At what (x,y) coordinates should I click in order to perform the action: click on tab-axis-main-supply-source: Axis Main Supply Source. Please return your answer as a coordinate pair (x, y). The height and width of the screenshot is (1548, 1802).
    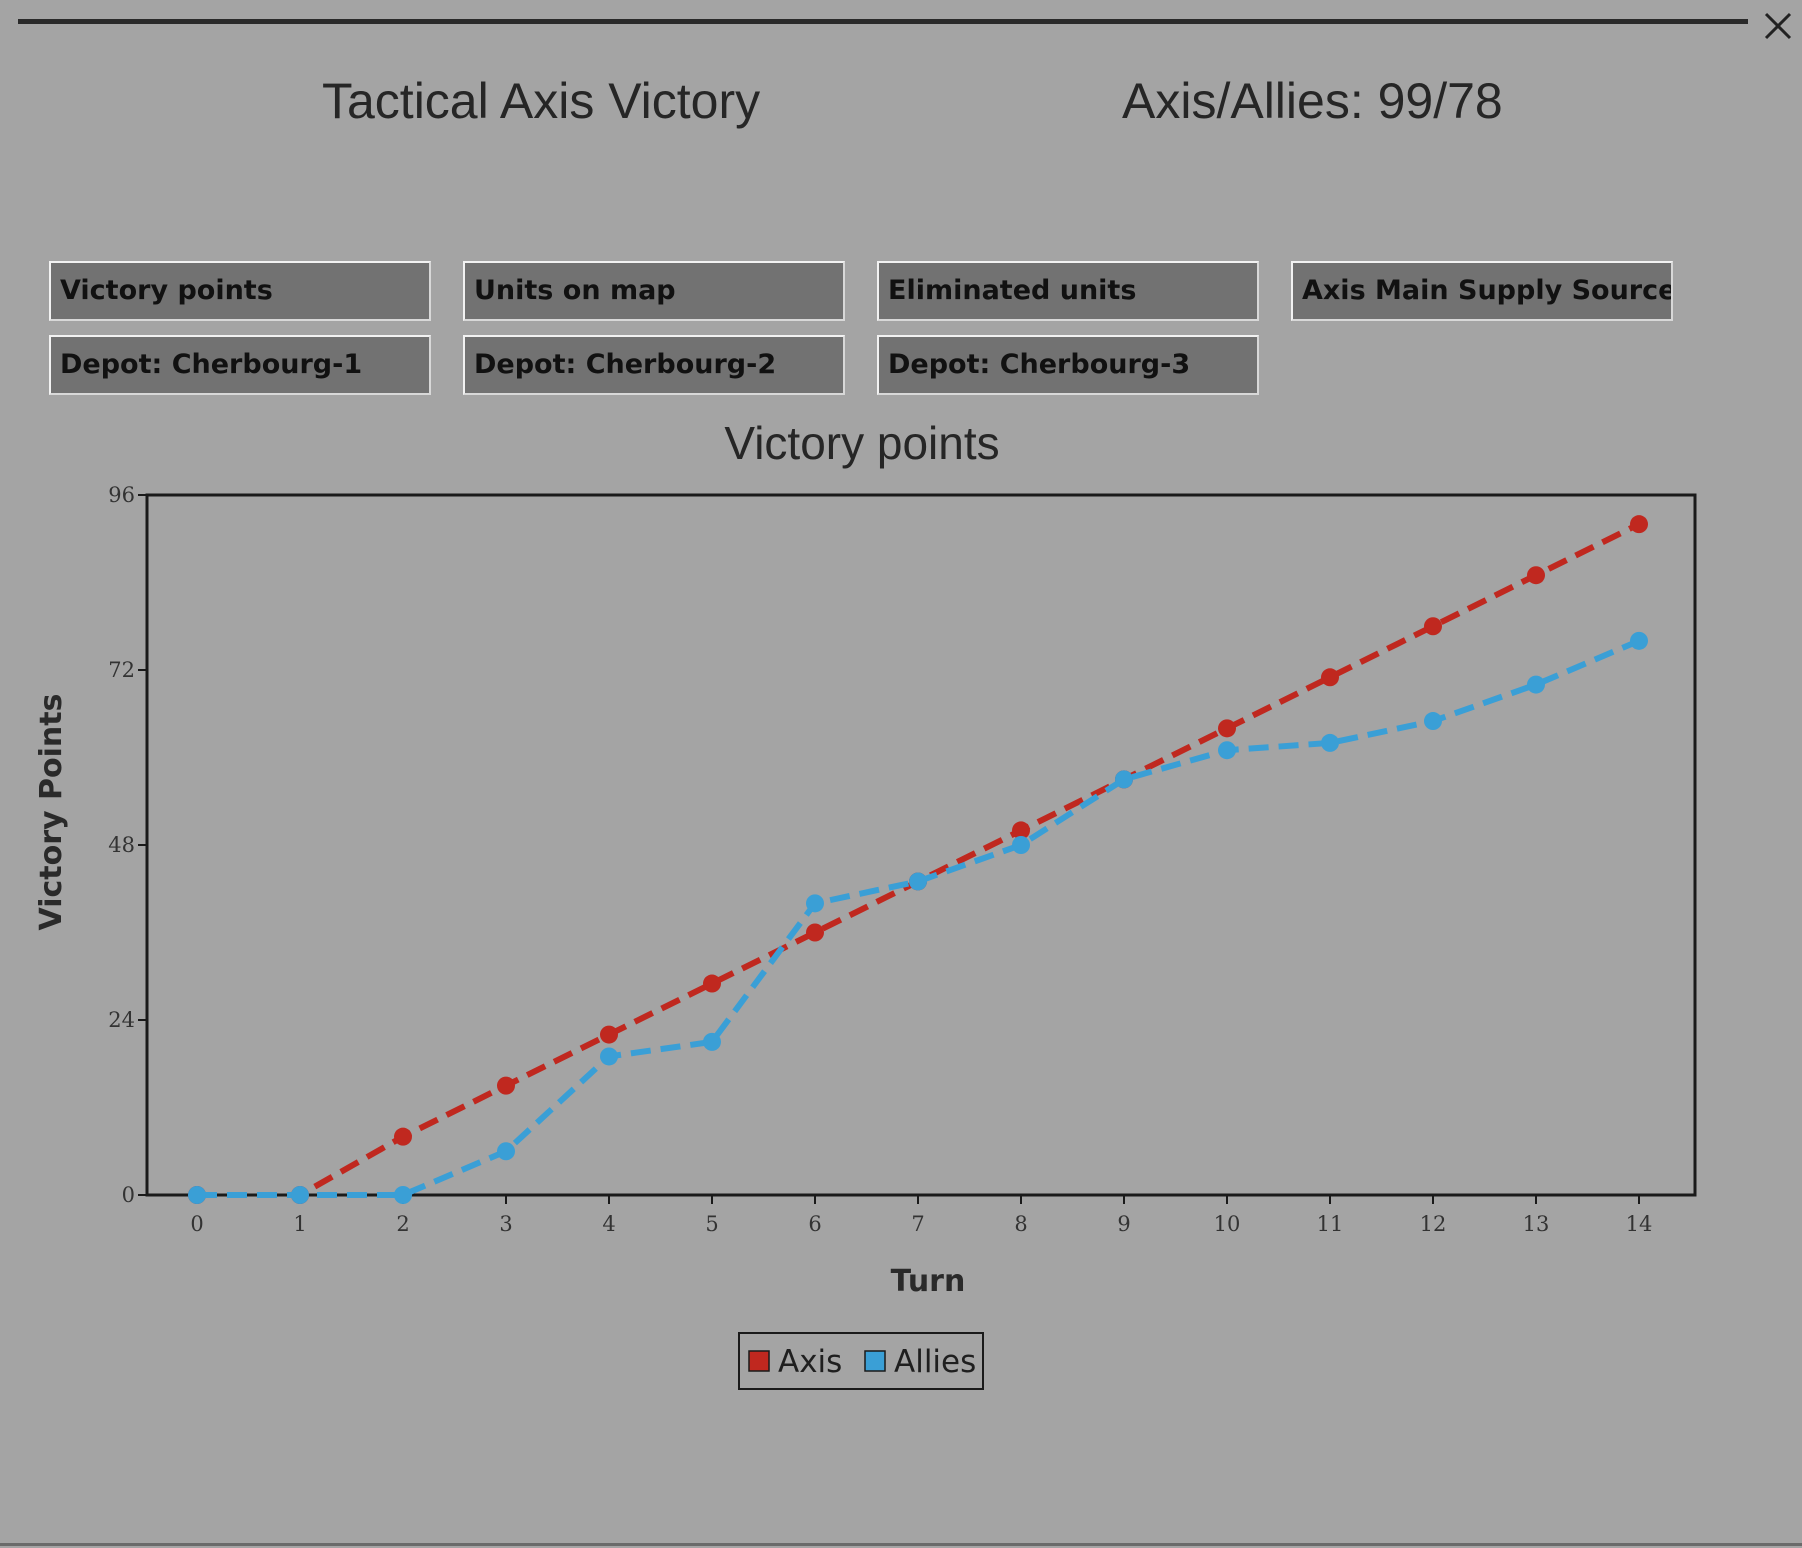
    Looking at the image, I should click on (1482, 291).